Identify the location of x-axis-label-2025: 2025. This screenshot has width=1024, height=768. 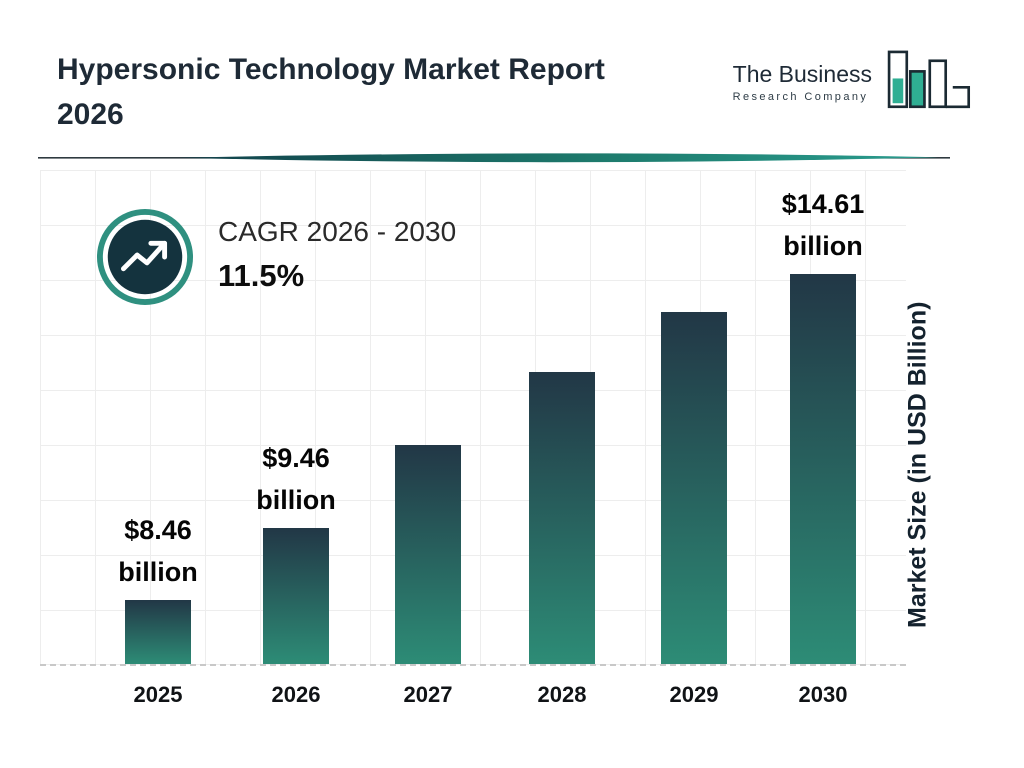
(158, 694).